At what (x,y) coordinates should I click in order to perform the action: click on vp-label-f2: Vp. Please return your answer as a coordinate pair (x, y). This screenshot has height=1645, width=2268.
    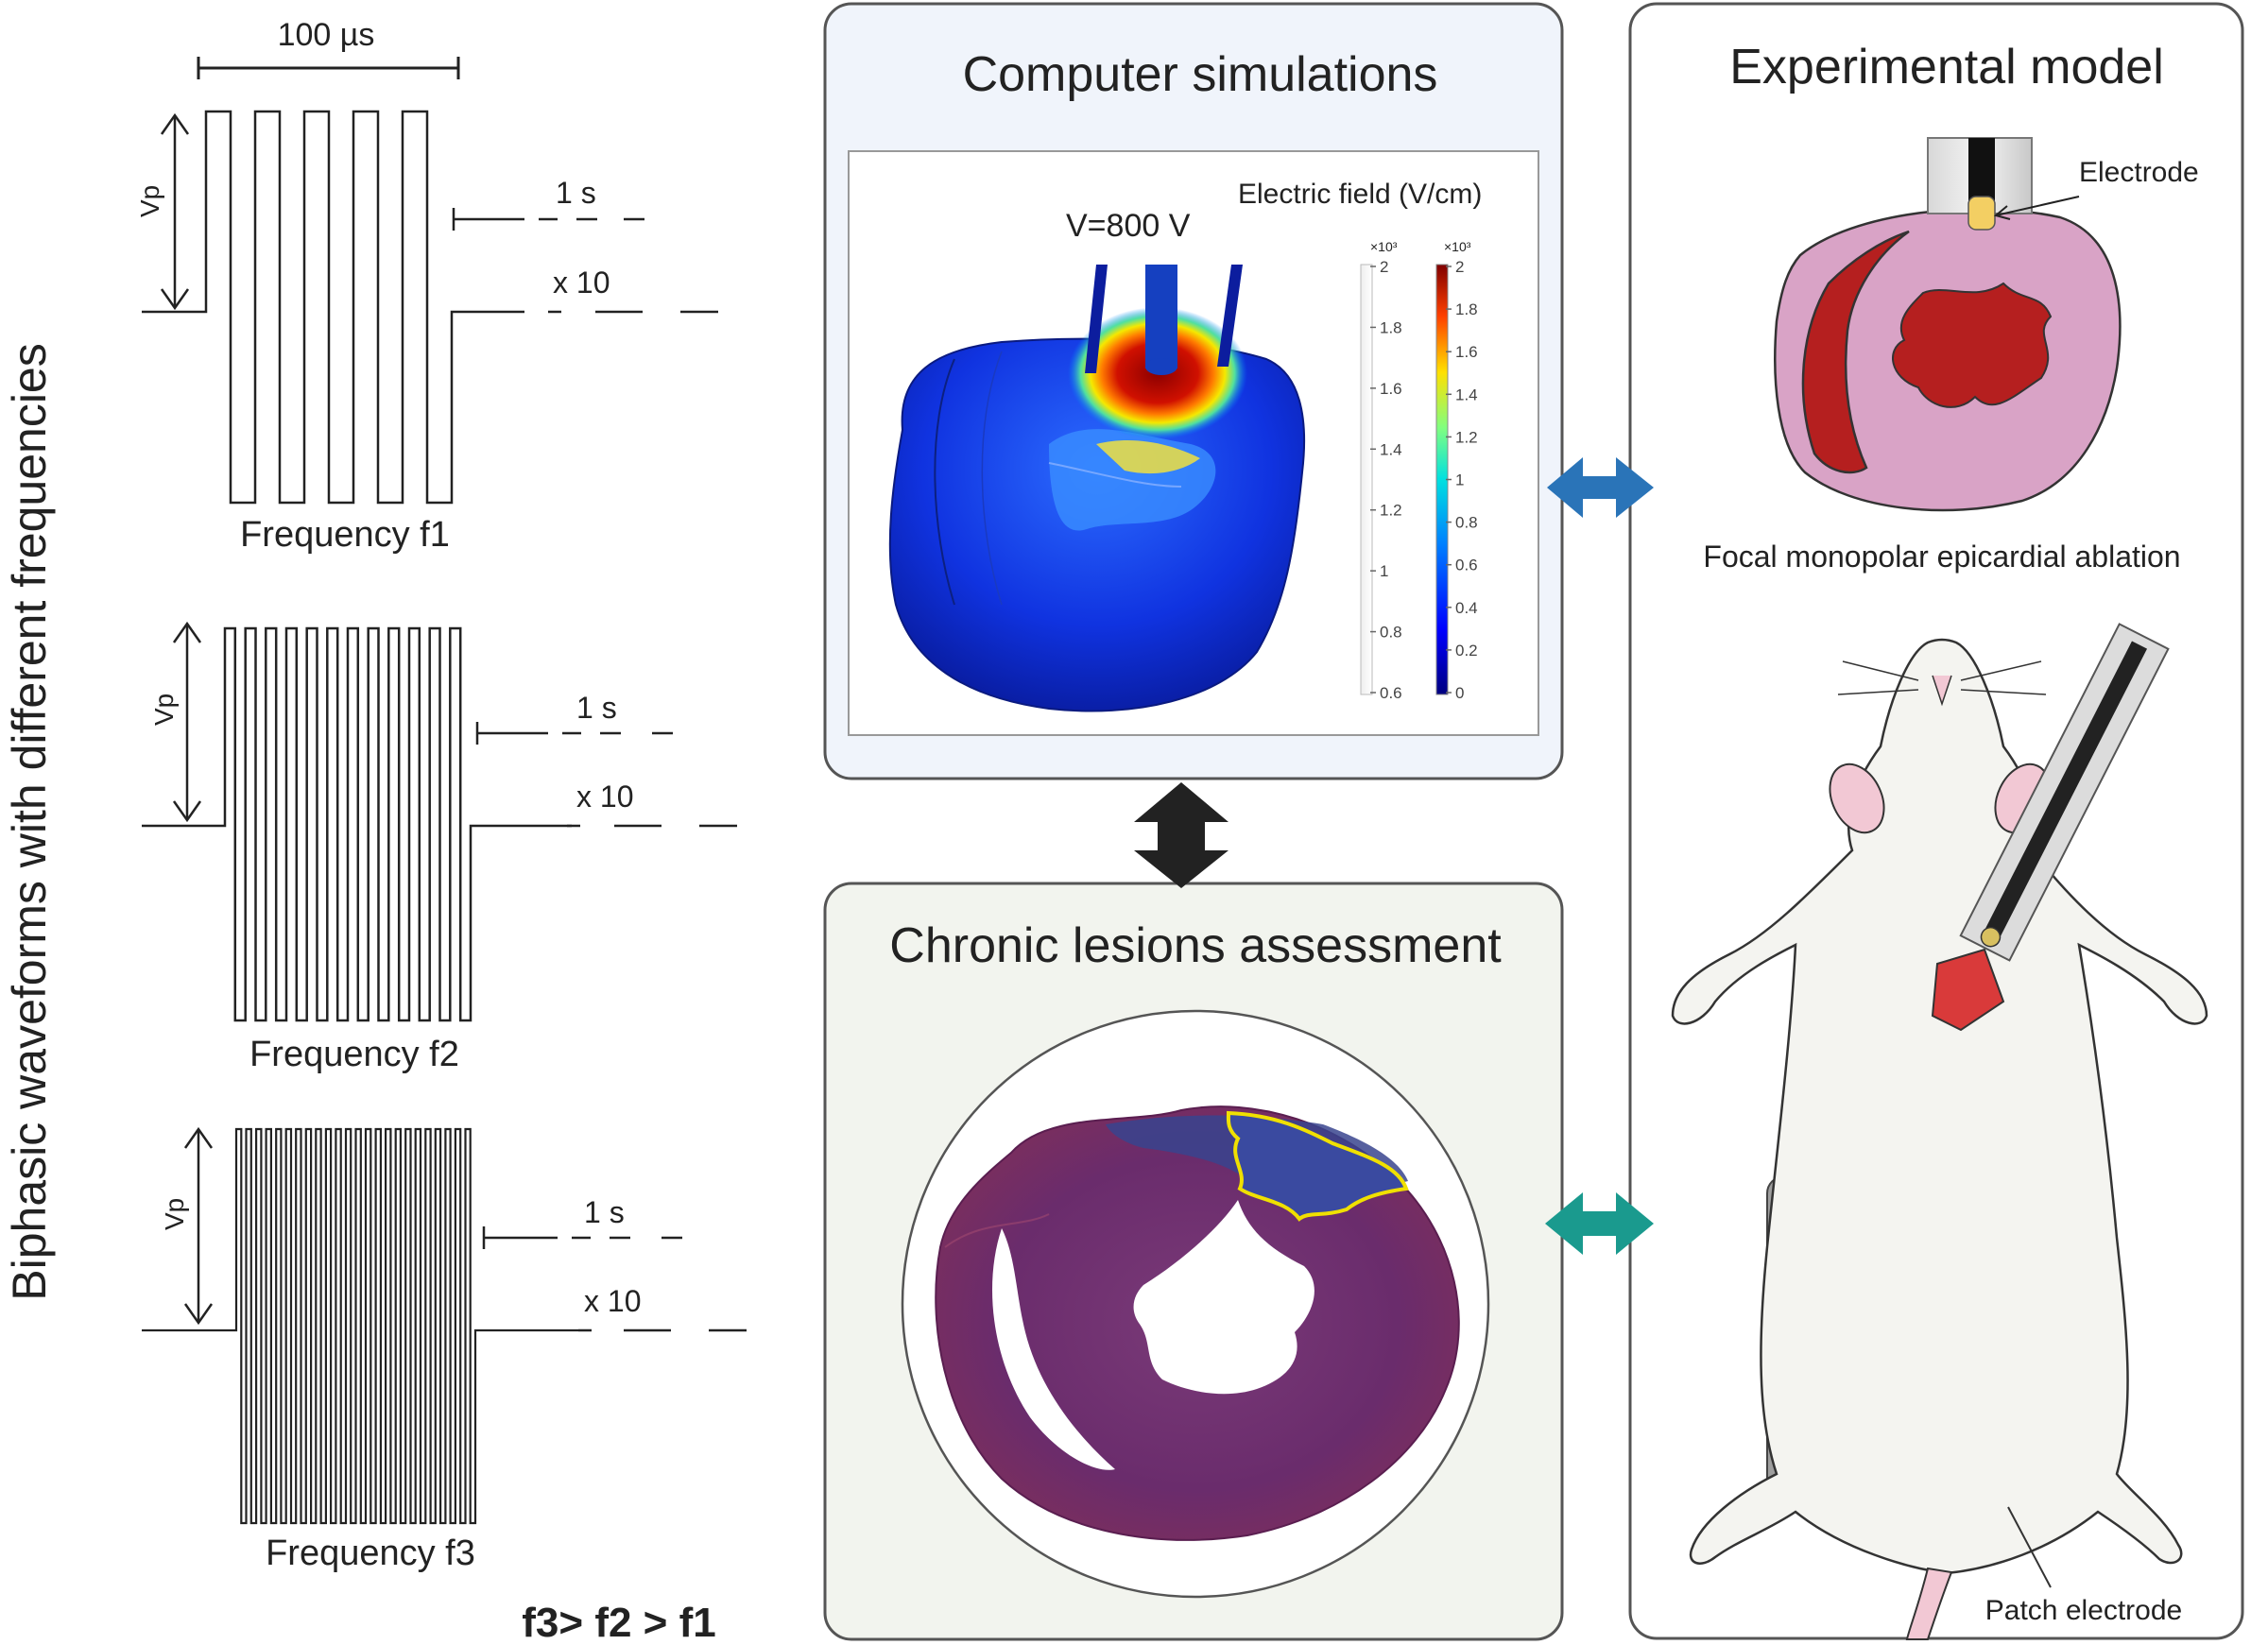
    Looking at the image, I should click on (164, 710).